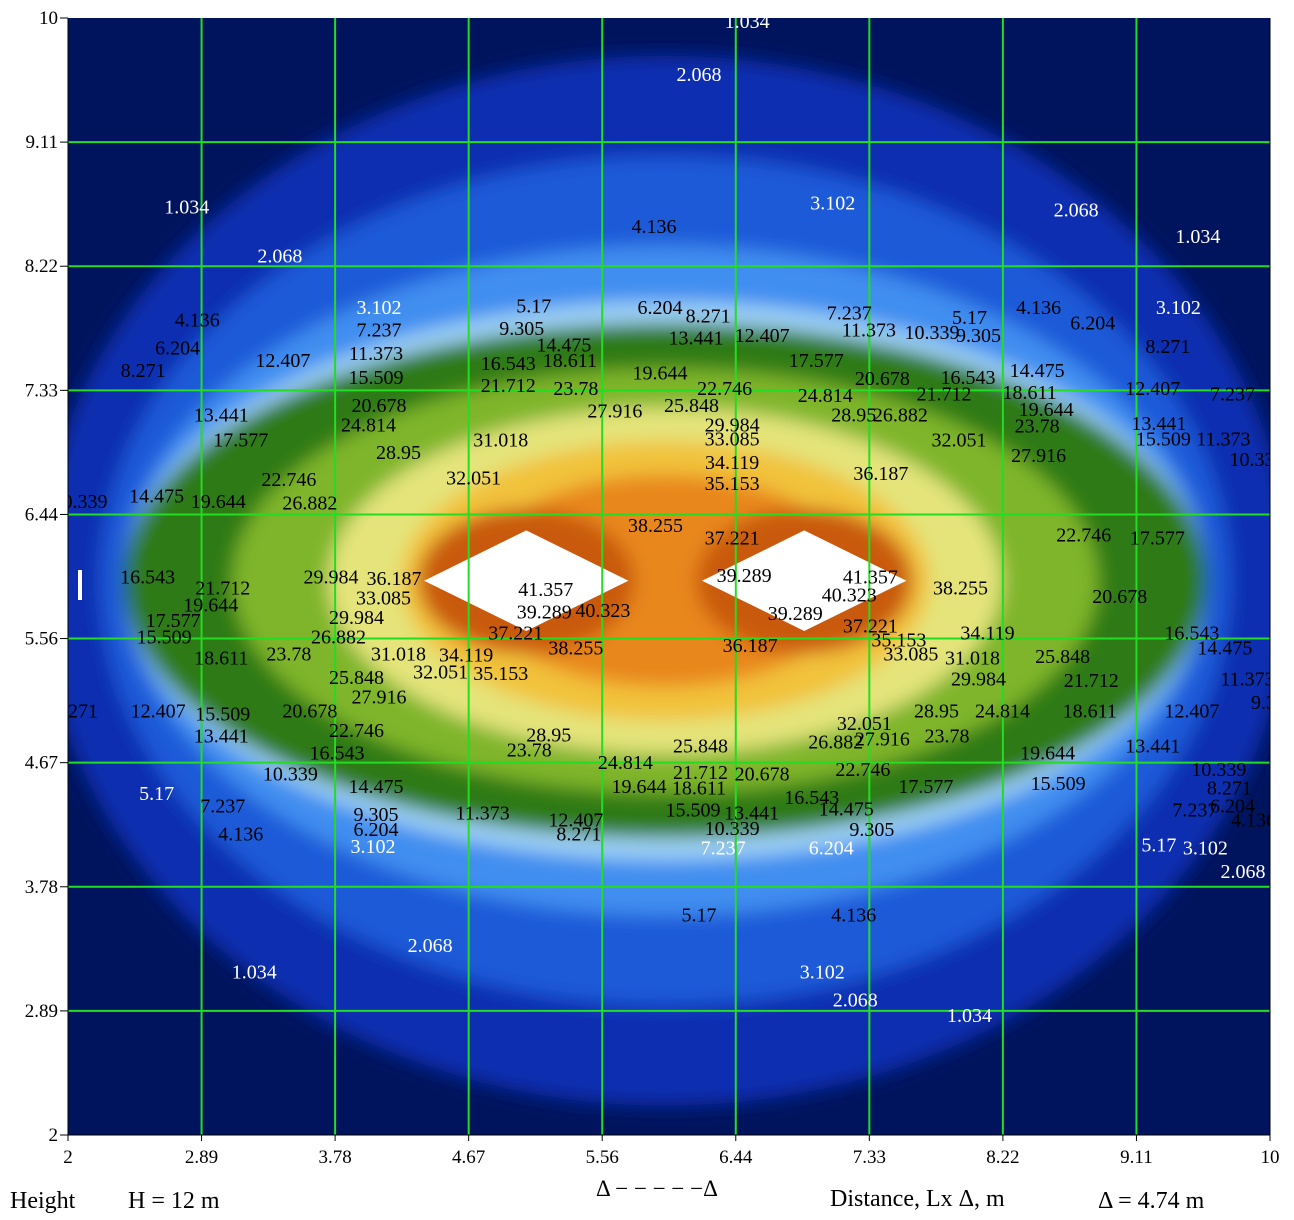  Describe the element at coordinates (1062, 657) in the screenshot. I see `contour-label: 25.848` at that location.